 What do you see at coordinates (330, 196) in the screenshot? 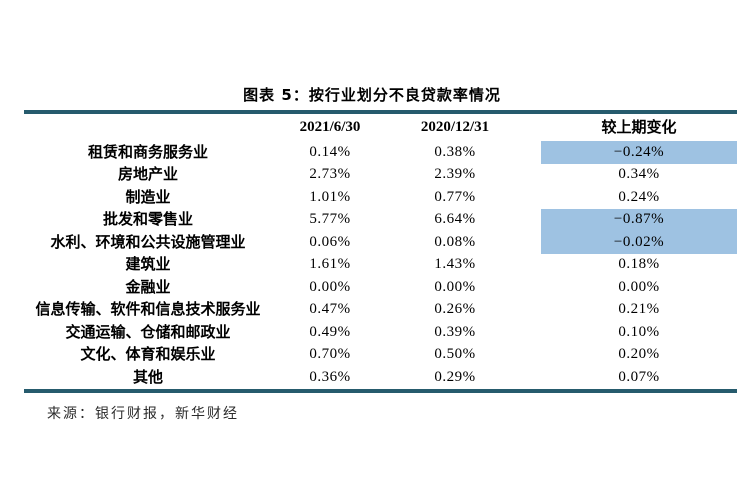
I see `value-2021: 1.01%` at bounding box center [330, 196].